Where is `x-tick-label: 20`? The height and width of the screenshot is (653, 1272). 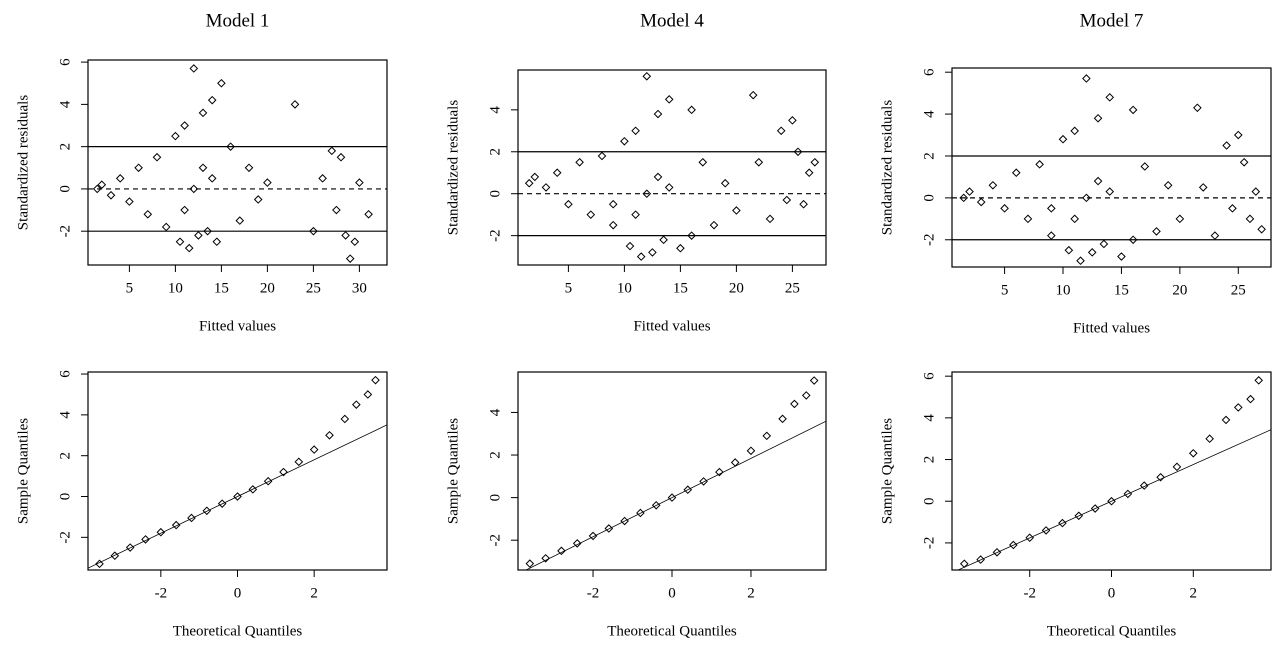 x-tick-label: 20 is located at coordinates (267, 288).